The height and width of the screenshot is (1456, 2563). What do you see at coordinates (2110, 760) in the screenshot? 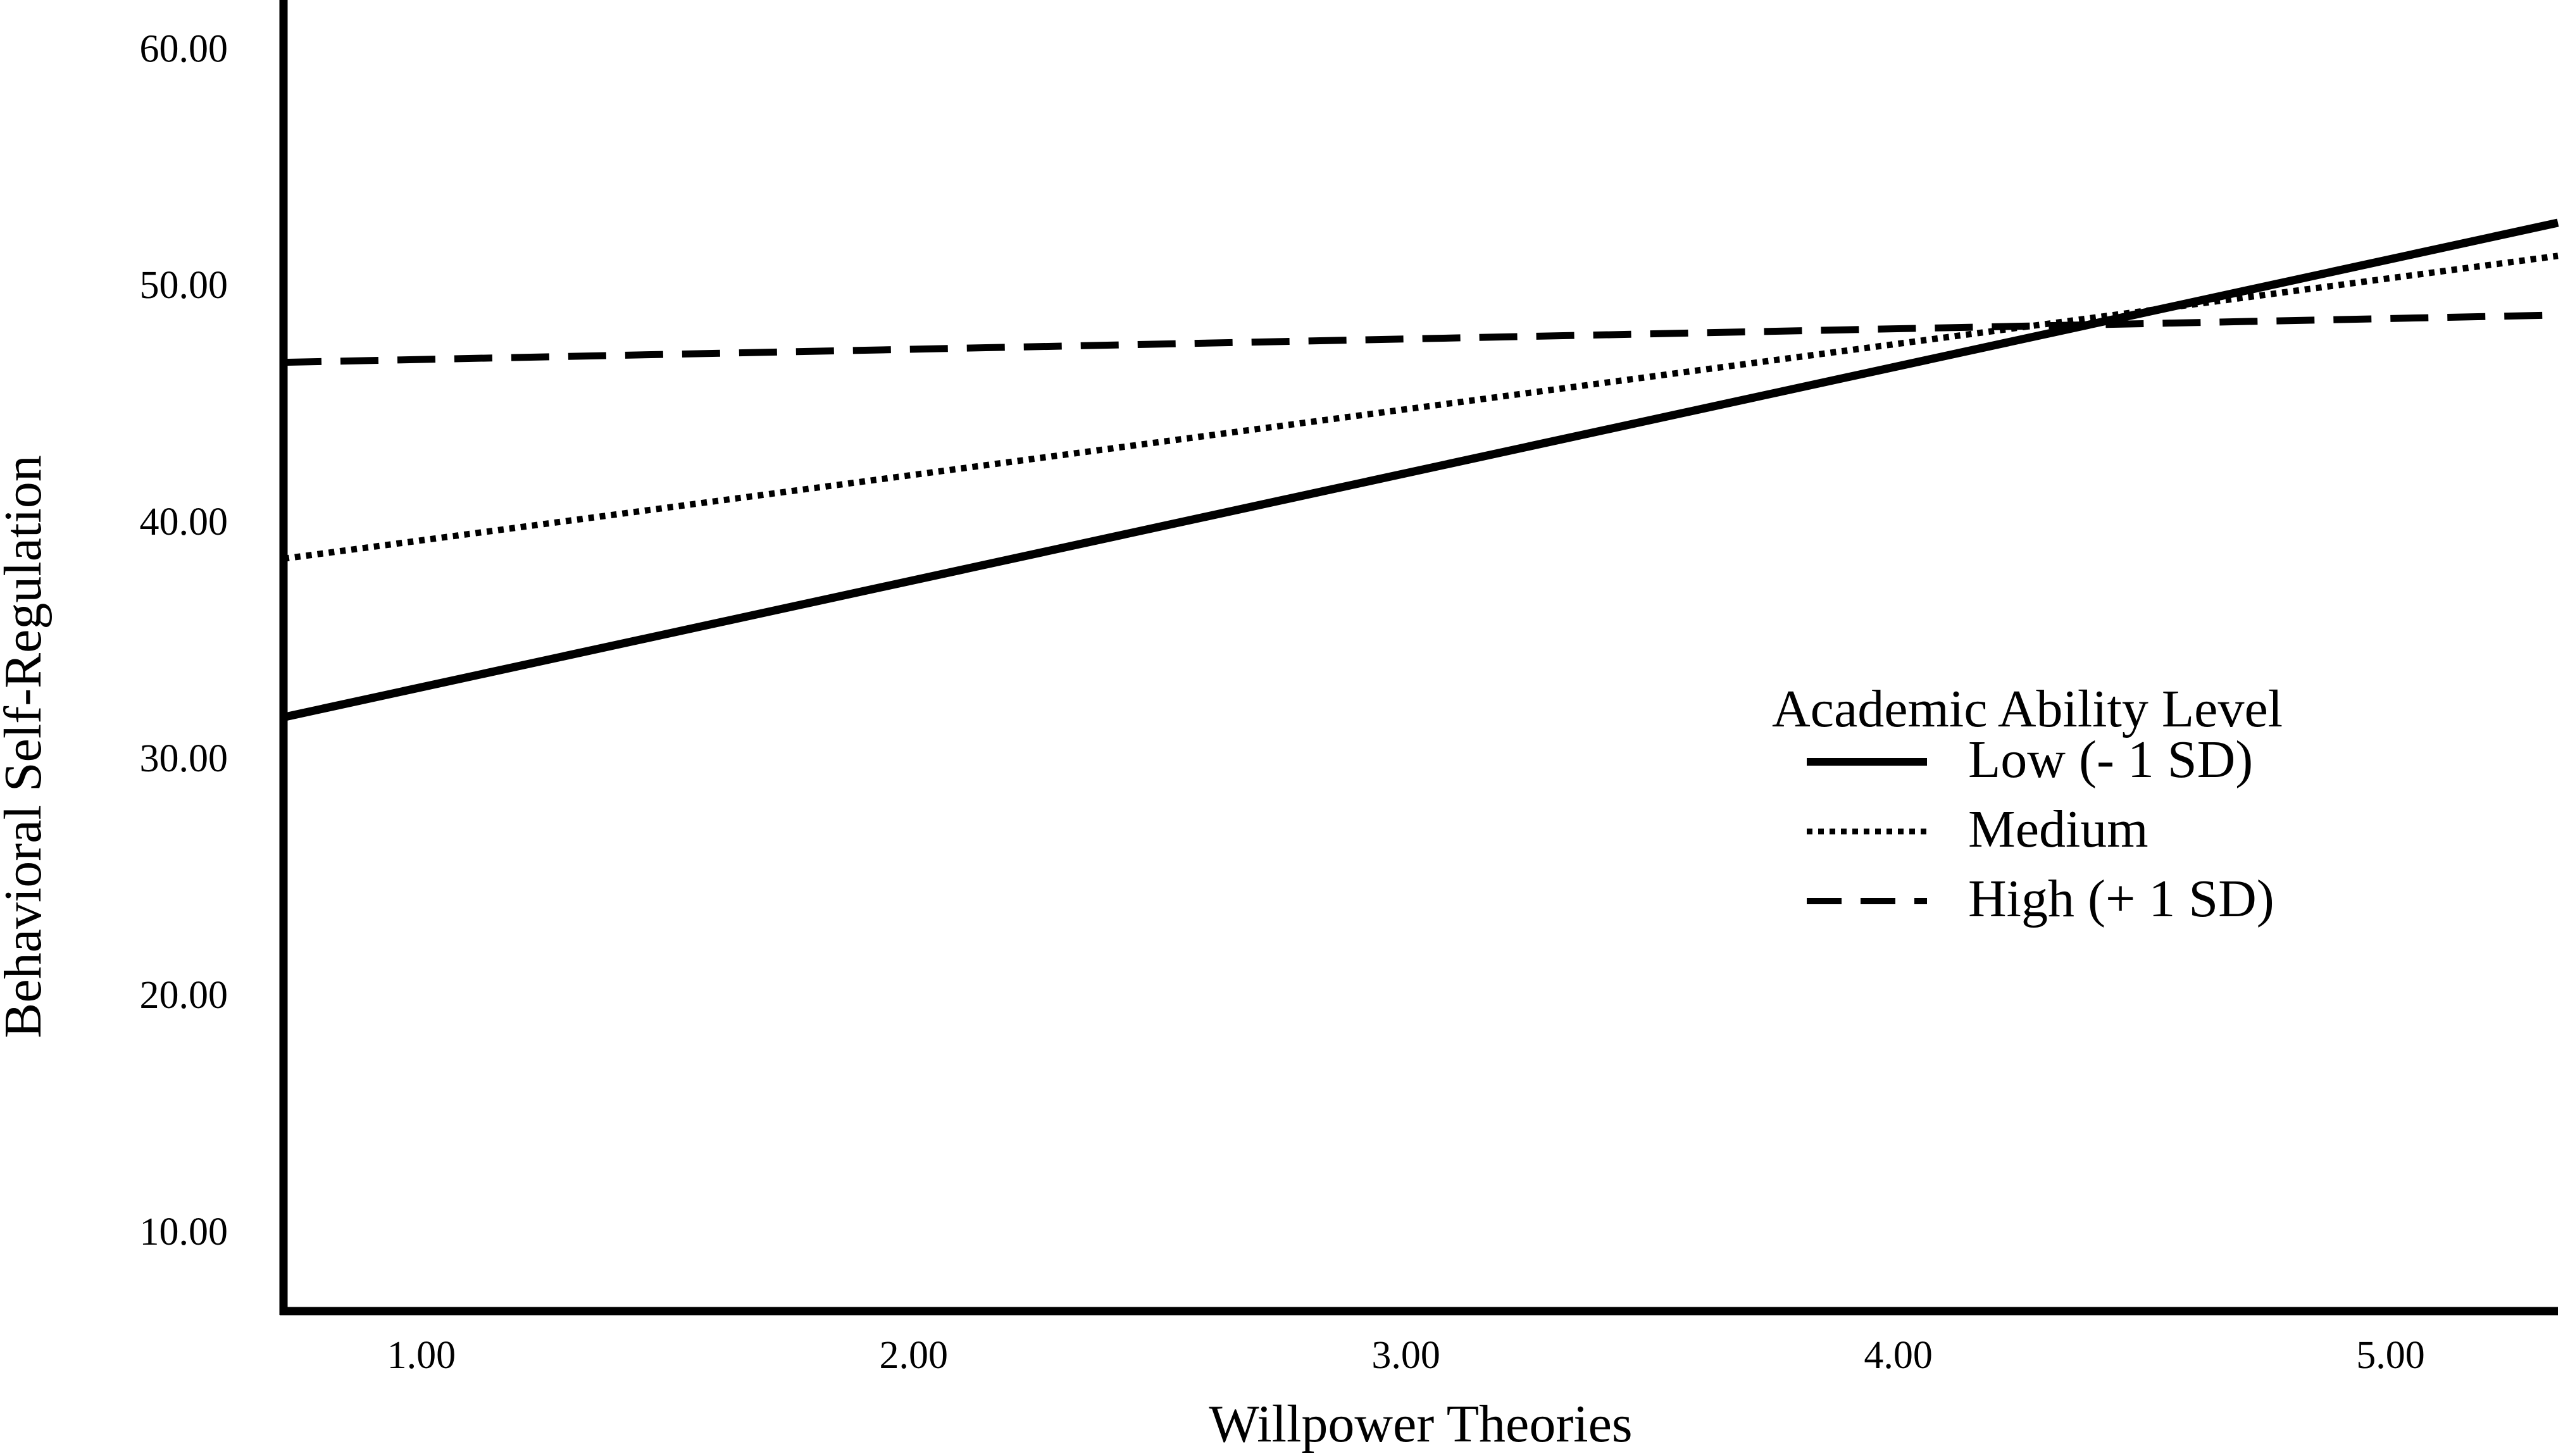
I see `legend-label: Low (- 1 SD)` at bounding box center [2110, 760].